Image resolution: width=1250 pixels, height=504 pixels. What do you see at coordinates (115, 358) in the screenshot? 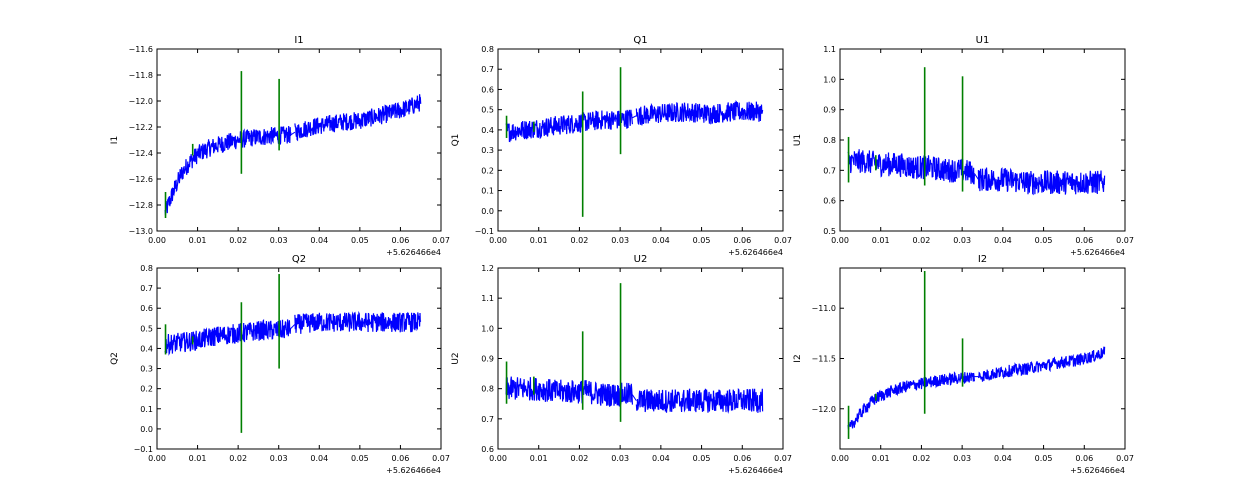
I see `y-axis-label: Q2` at bounding box center [115, 358].